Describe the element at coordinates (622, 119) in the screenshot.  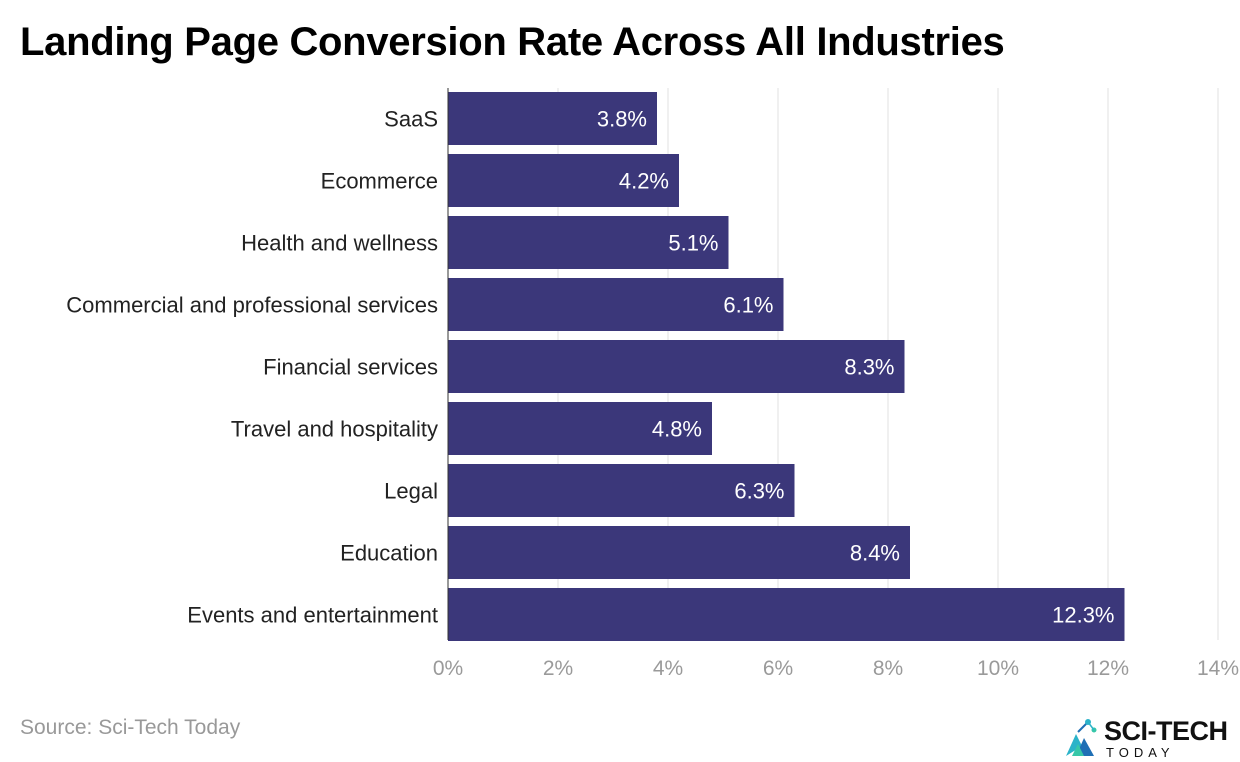
I see `value-label: 3.8%` at that location.